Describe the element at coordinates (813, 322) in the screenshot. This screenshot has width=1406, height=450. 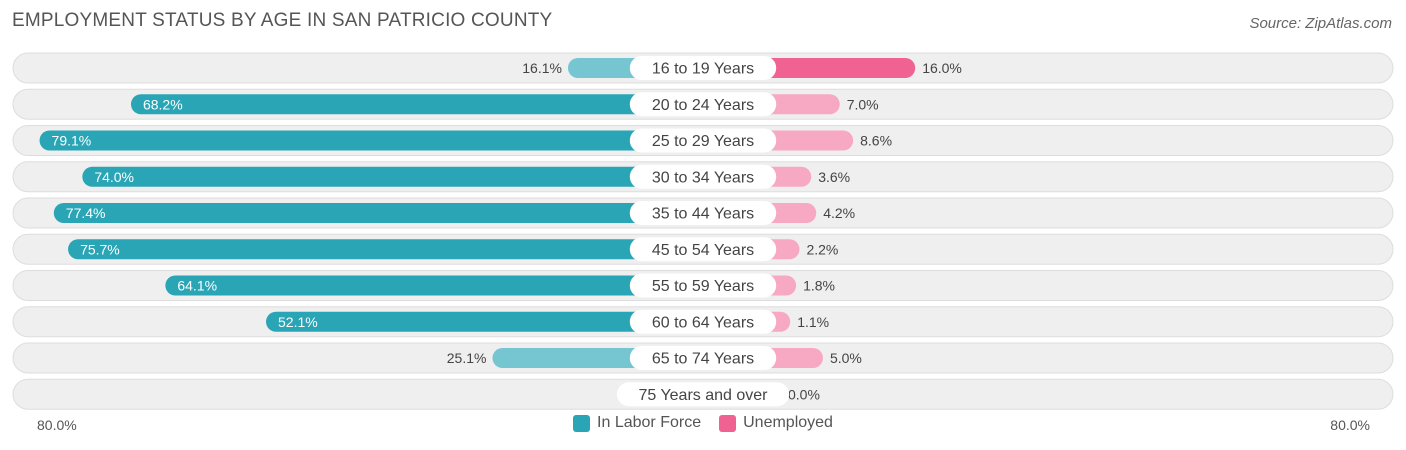
I see `value-label-unemployed: 1.1%` at that location.